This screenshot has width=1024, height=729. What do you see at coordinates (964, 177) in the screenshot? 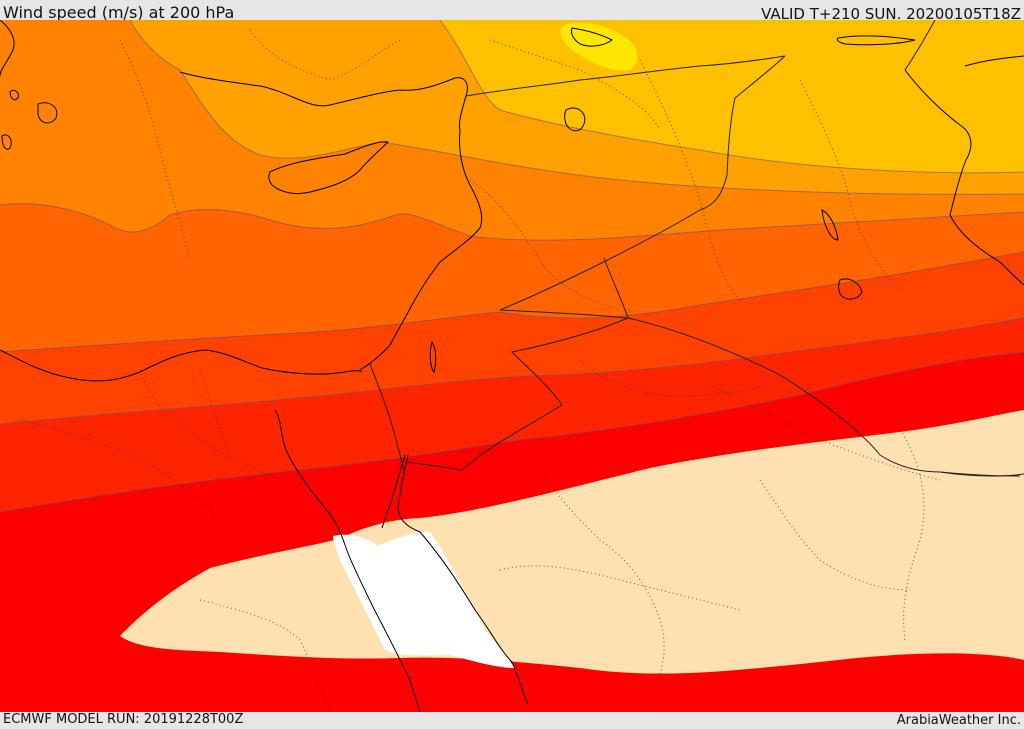
I see `coastline-persian-gulf` at bounding box center [964, 177].